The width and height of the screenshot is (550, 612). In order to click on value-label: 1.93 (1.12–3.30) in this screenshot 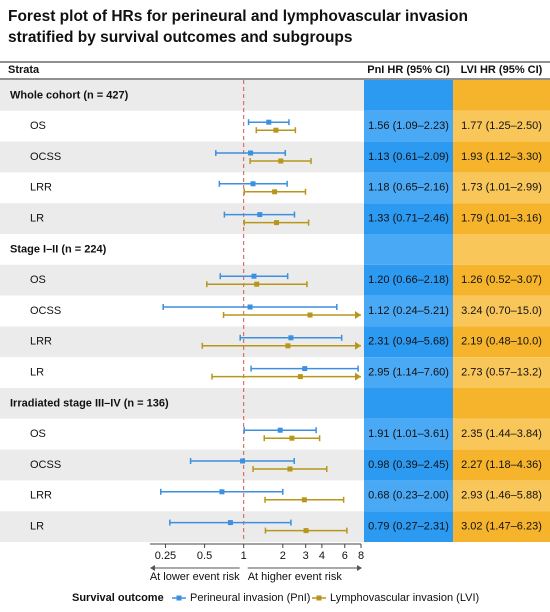, I will do `click(501, 157)`.